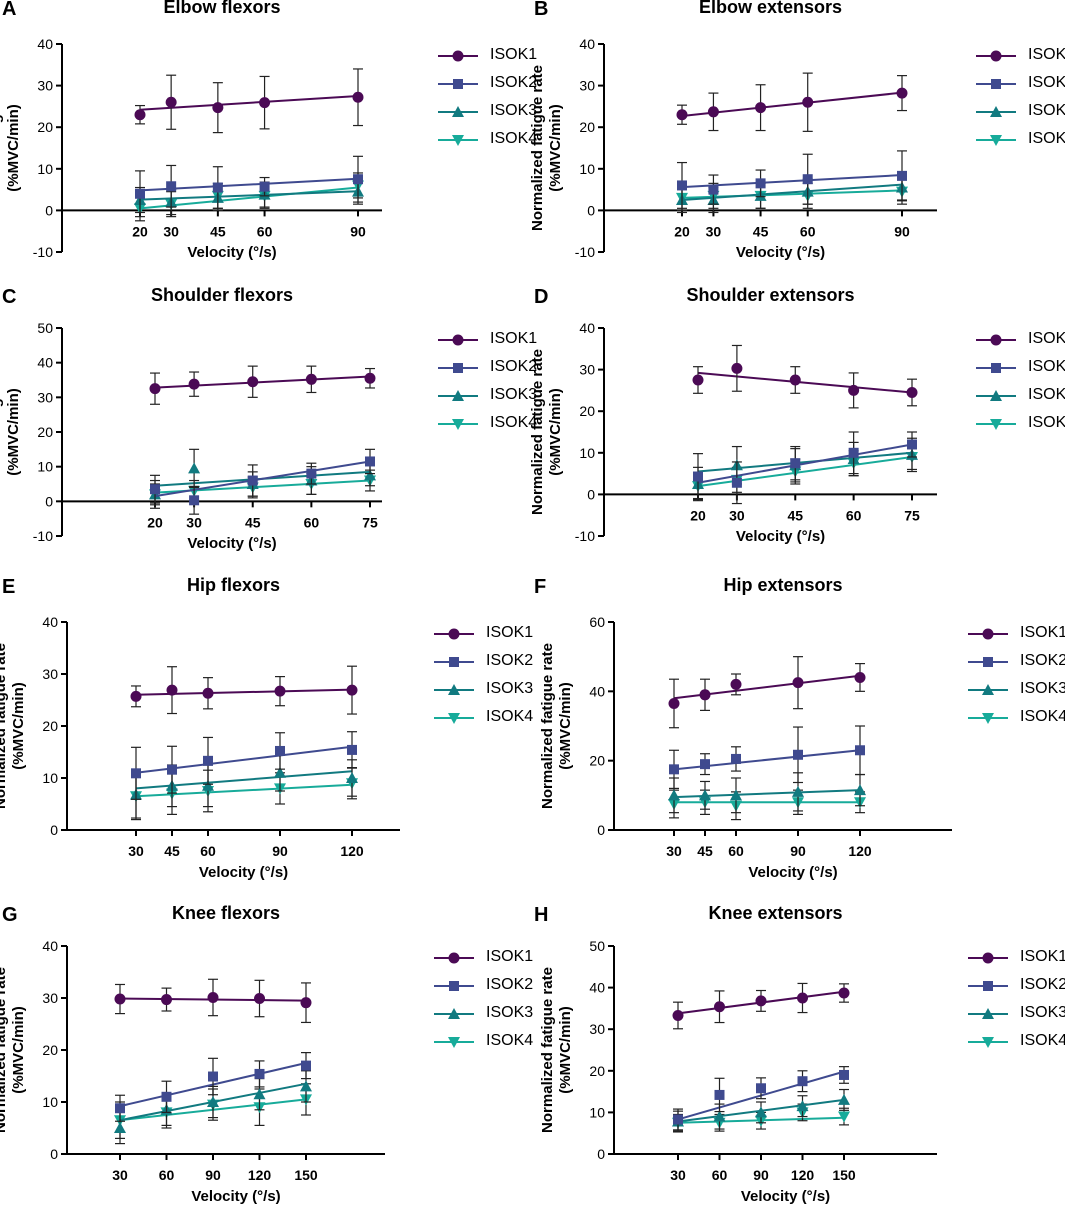  I want to click on y-axis-label: Normalized fatigue rate (%MVC/min), so click(11, 432).